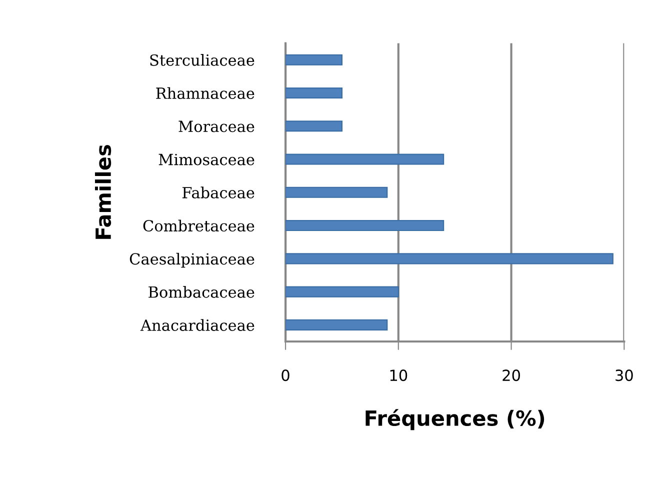 This screenshot has height=481, width=664. I want to click on y-tick-label: Moraceae, so click(216, 126).